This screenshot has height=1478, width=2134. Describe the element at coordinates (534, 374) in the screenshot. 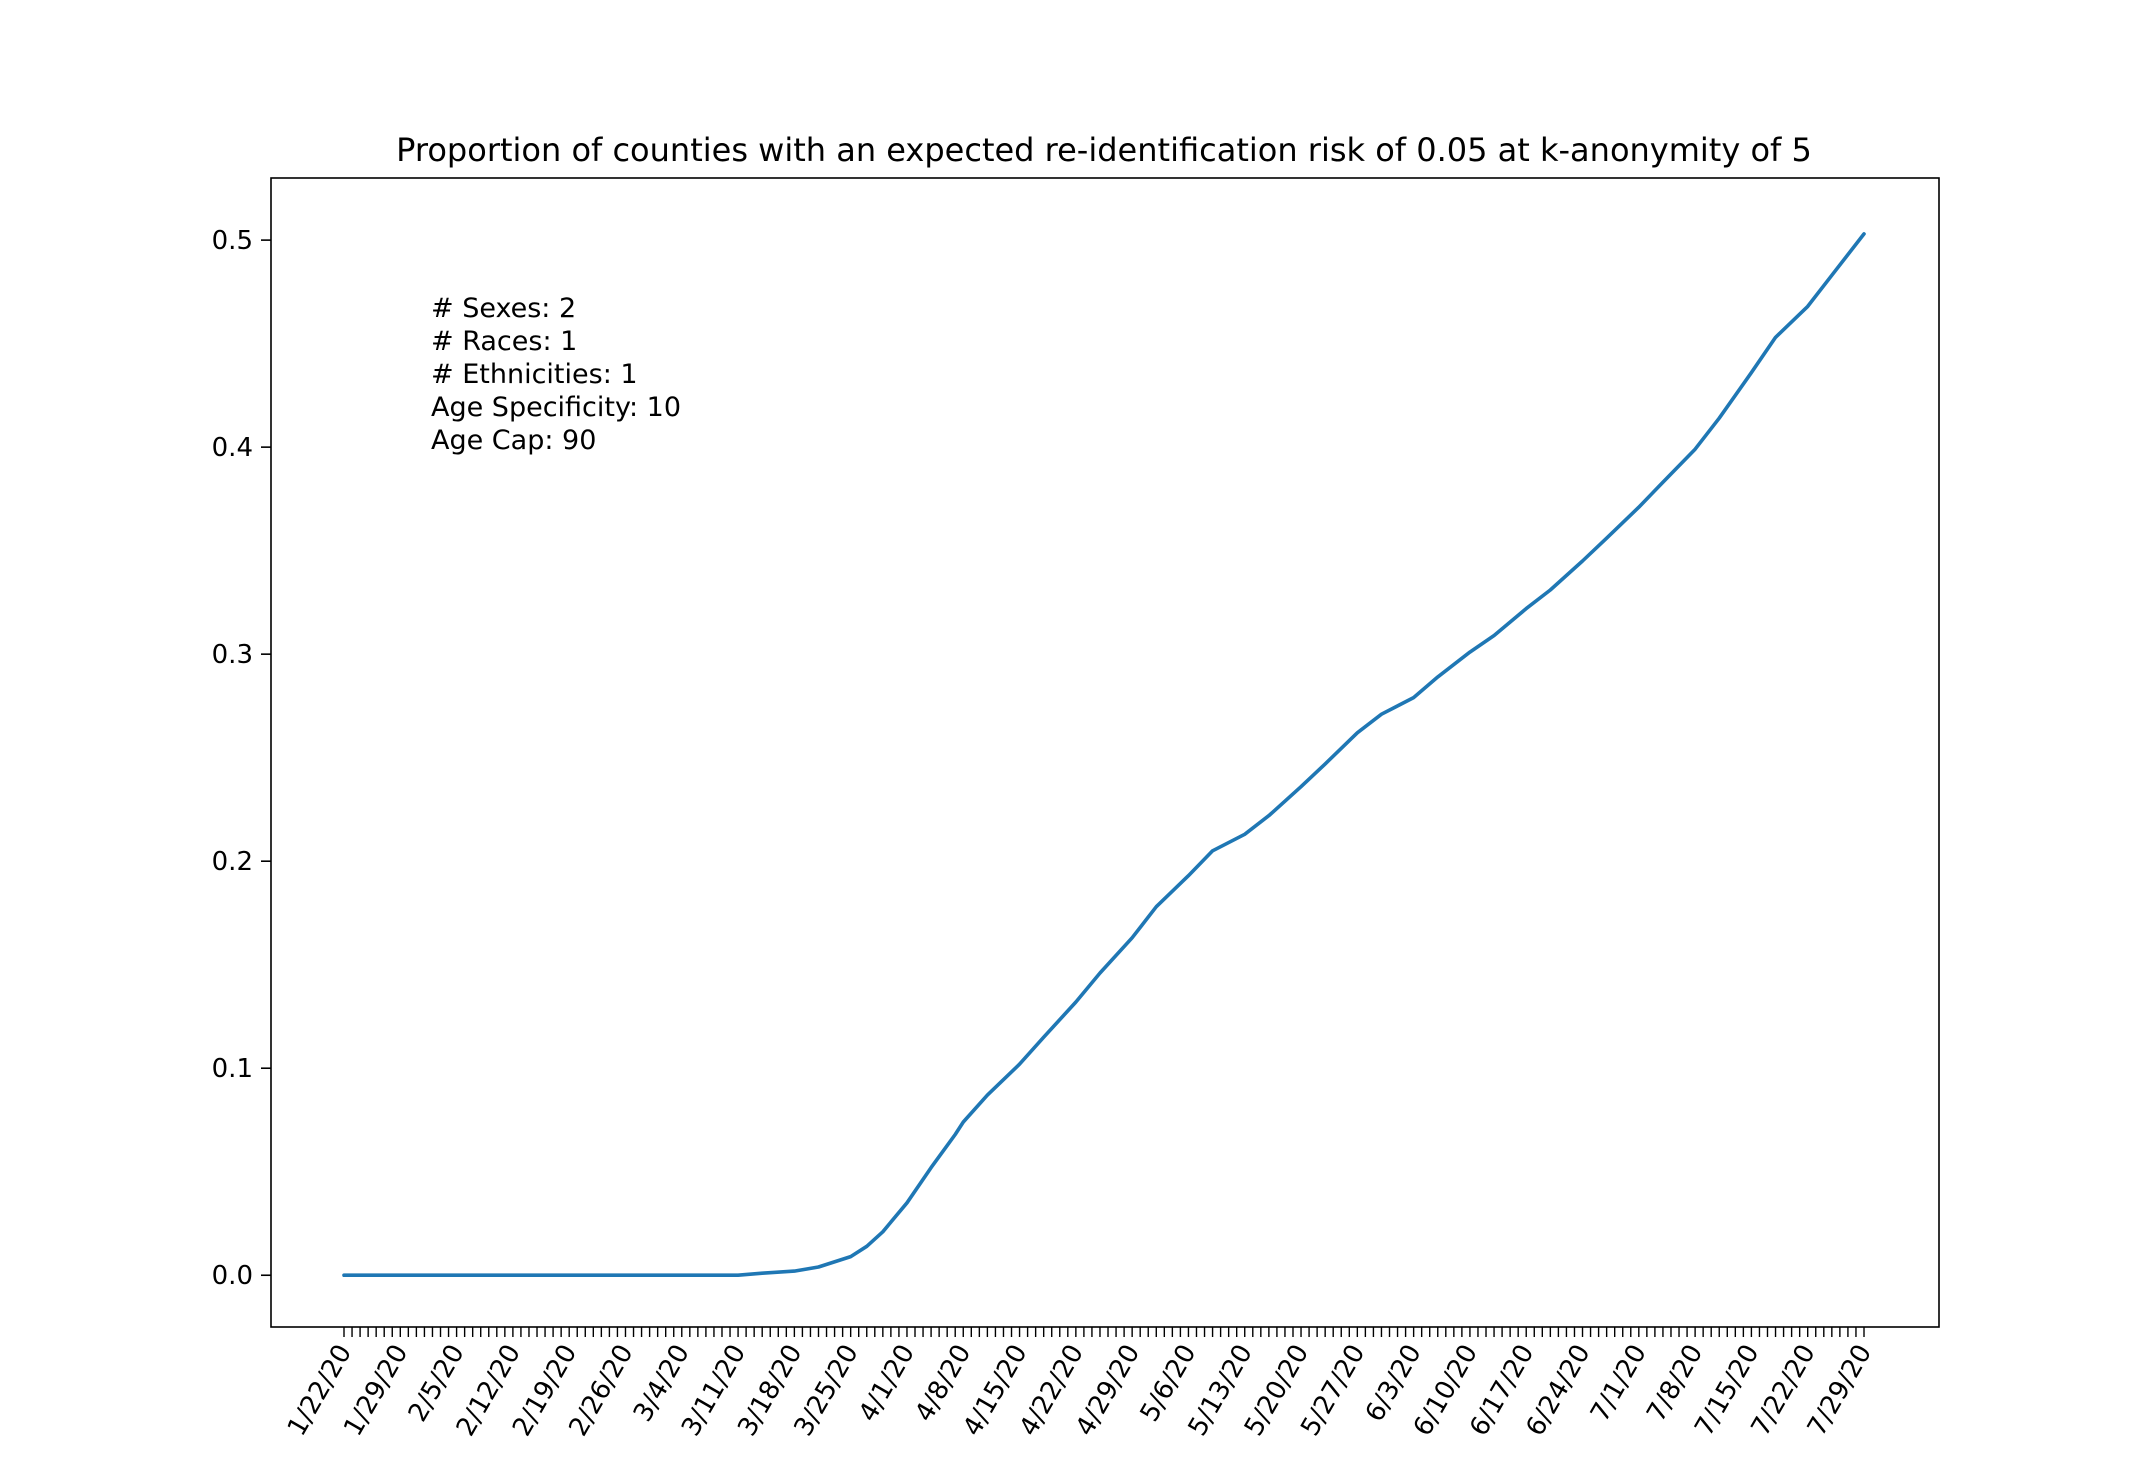

I see `annotation-line: # Ethnicities: 1` at that location.